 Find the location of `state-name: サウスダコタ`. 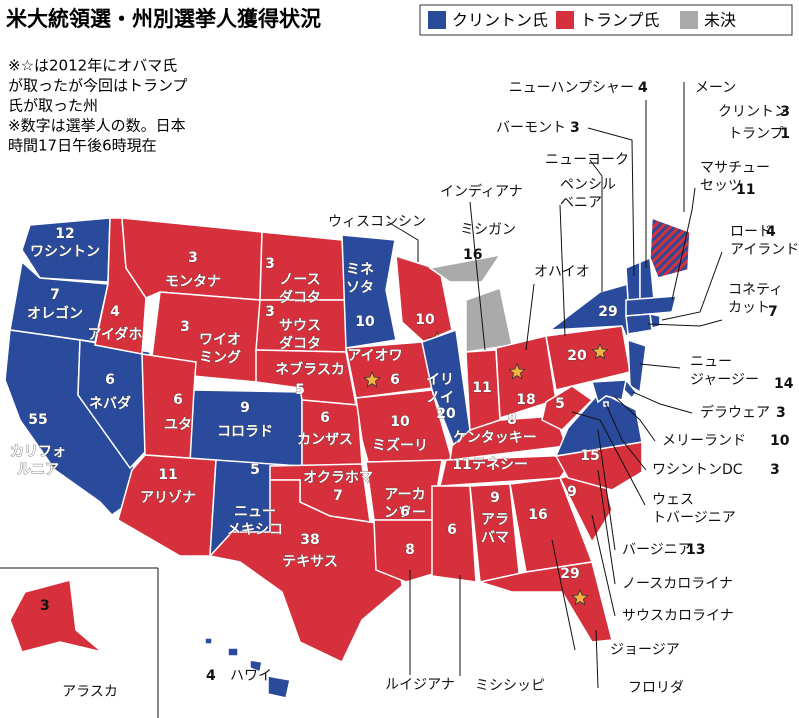

state-name: サウスダコタ is located at coordinates (300, 335).